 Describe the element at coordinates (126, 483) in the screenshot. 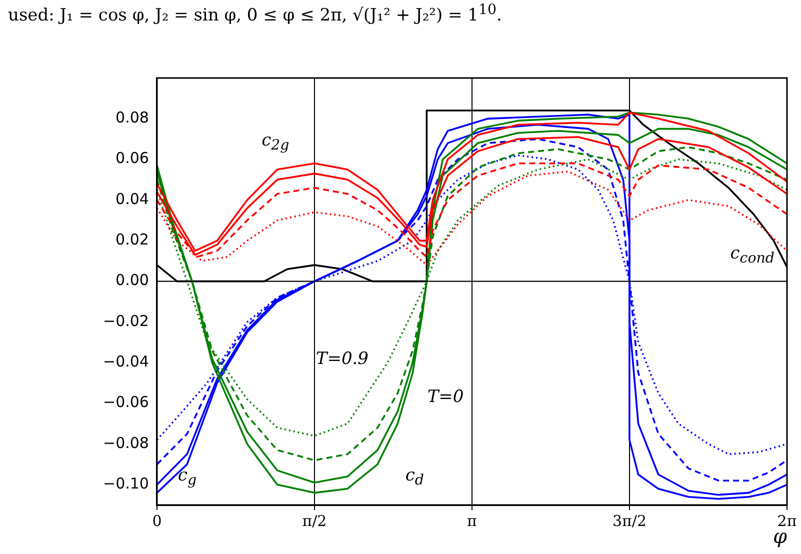

I see `y-tick-label: −0.10` at that location.